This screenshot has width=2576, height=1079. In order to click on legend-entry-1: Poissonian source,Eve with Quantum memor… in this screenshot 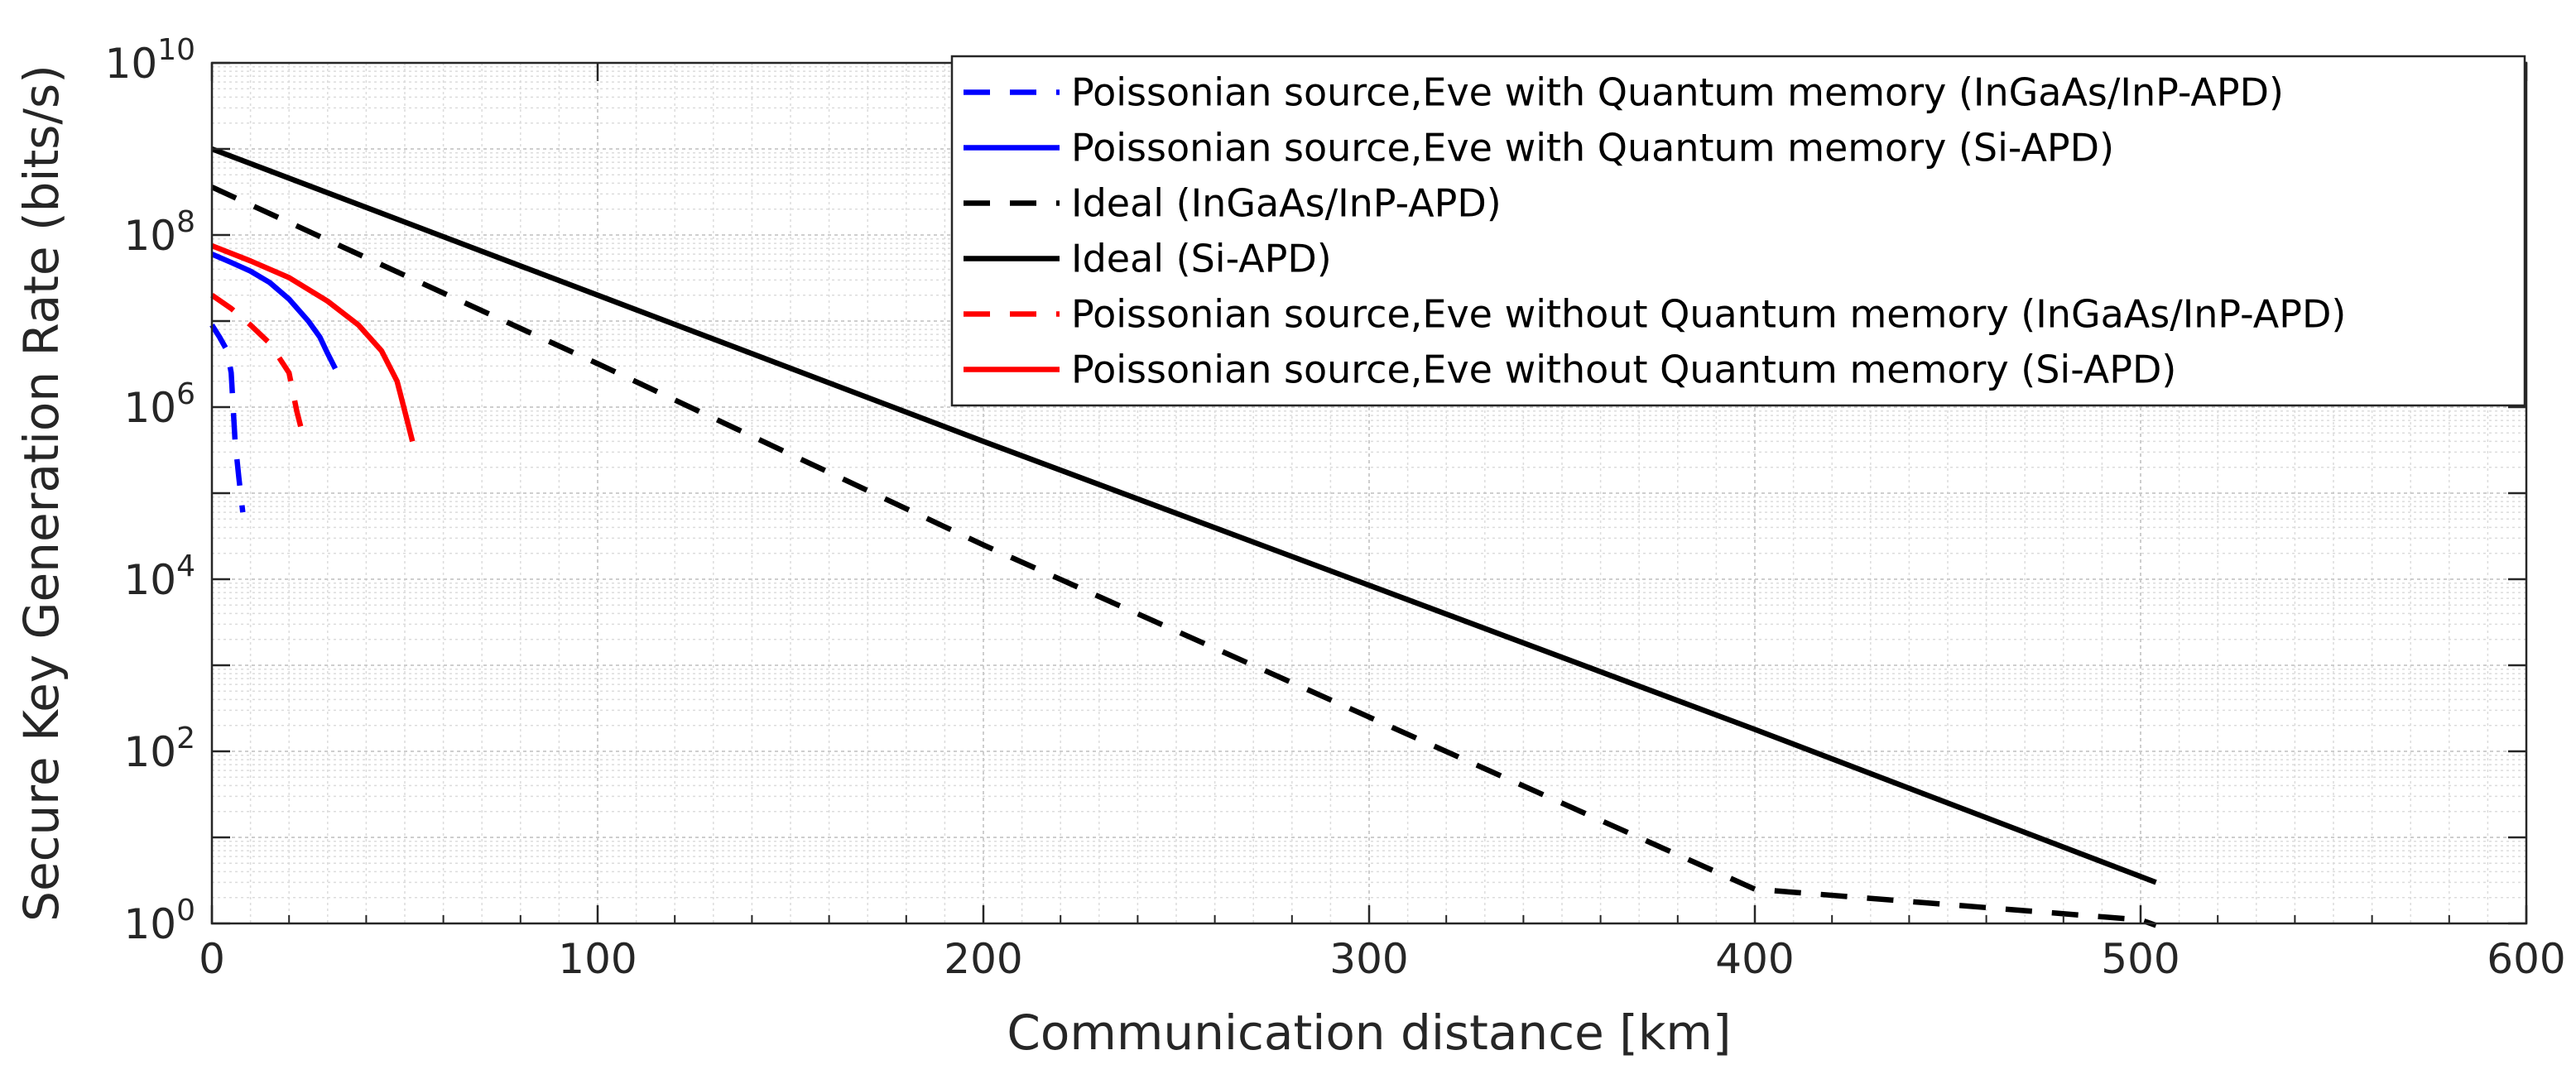, I will do `click(1677, 93)`.